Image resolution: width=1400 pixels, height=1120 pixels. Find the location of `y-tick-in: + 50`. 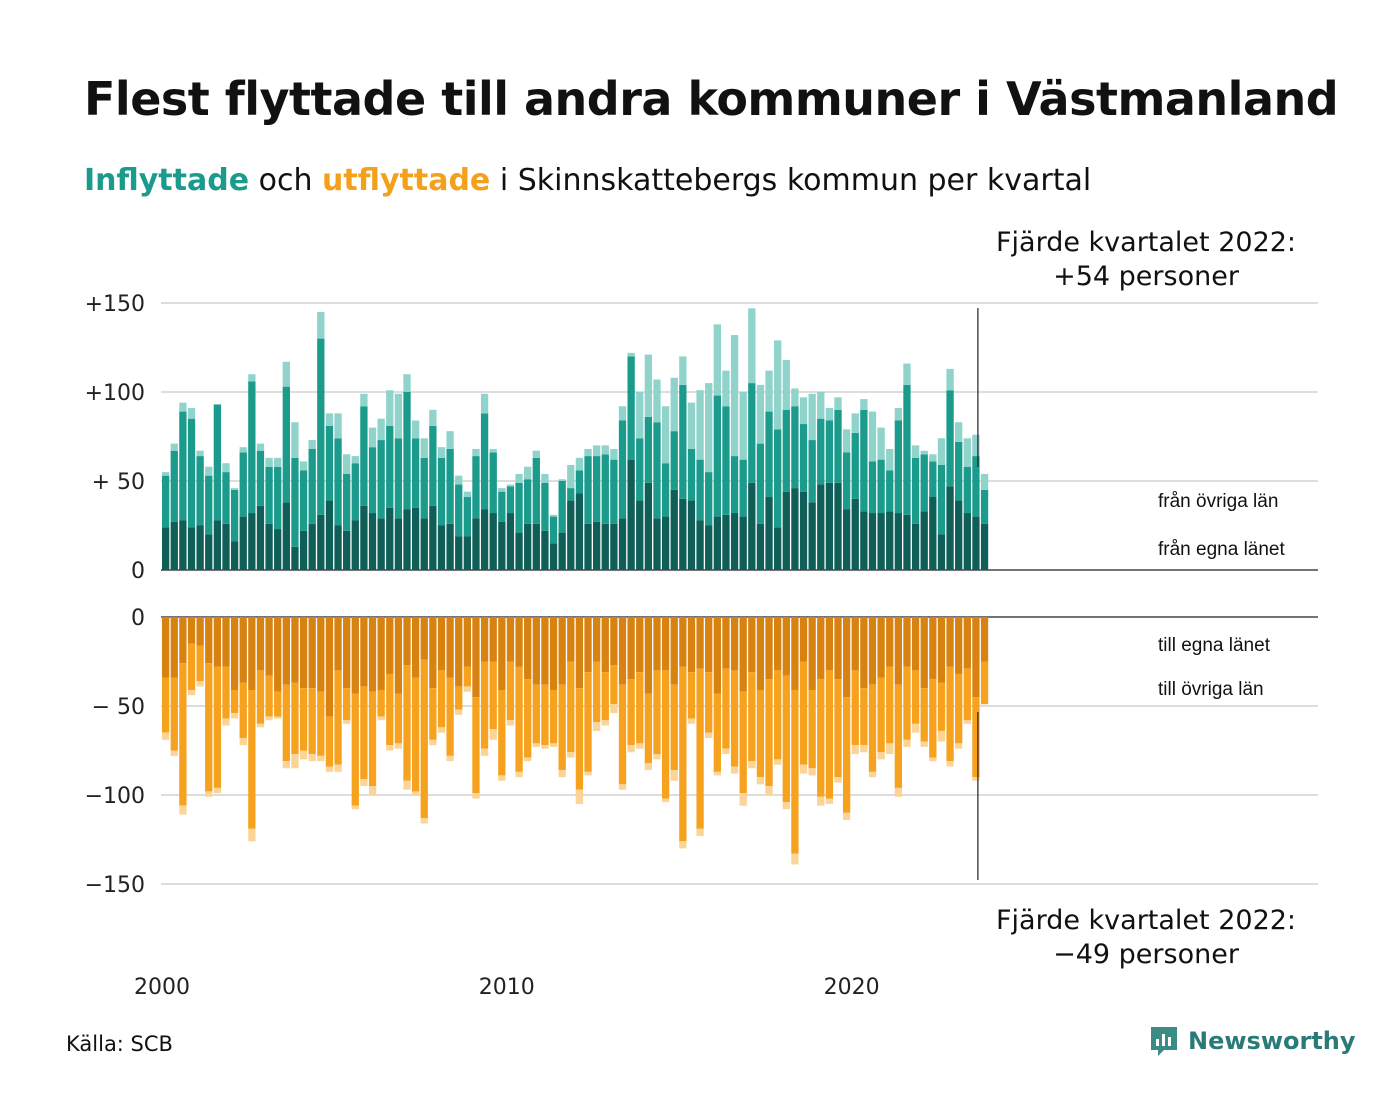

y-tick-in: + 50 is located at coordinates (118, 482).